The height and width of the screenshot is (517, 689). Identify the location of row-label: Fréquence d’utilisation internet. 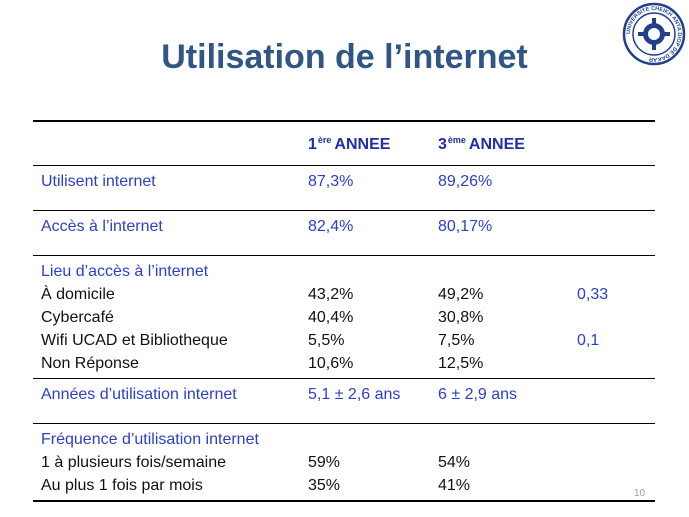
(150, 439).